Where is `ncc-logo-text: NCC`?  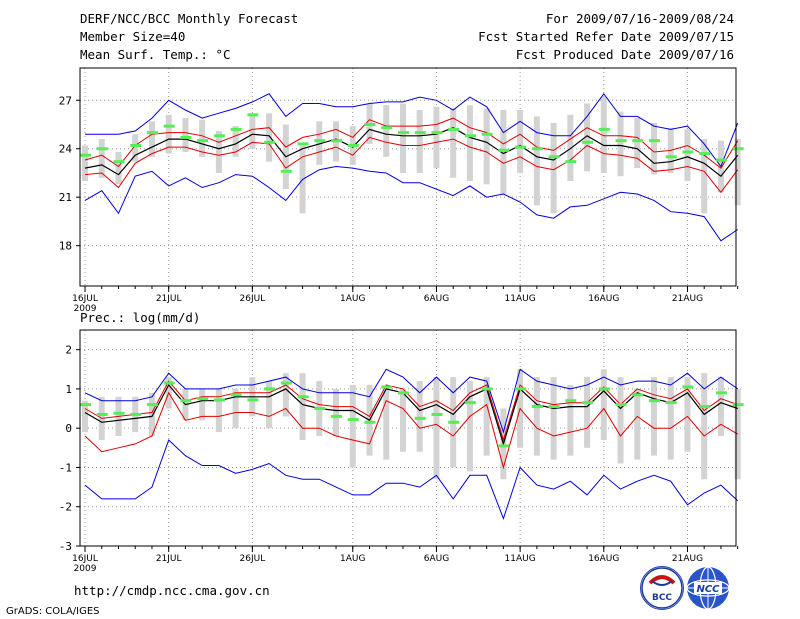
ncc-logo-text: NCC is located at coordinates (708, 589).